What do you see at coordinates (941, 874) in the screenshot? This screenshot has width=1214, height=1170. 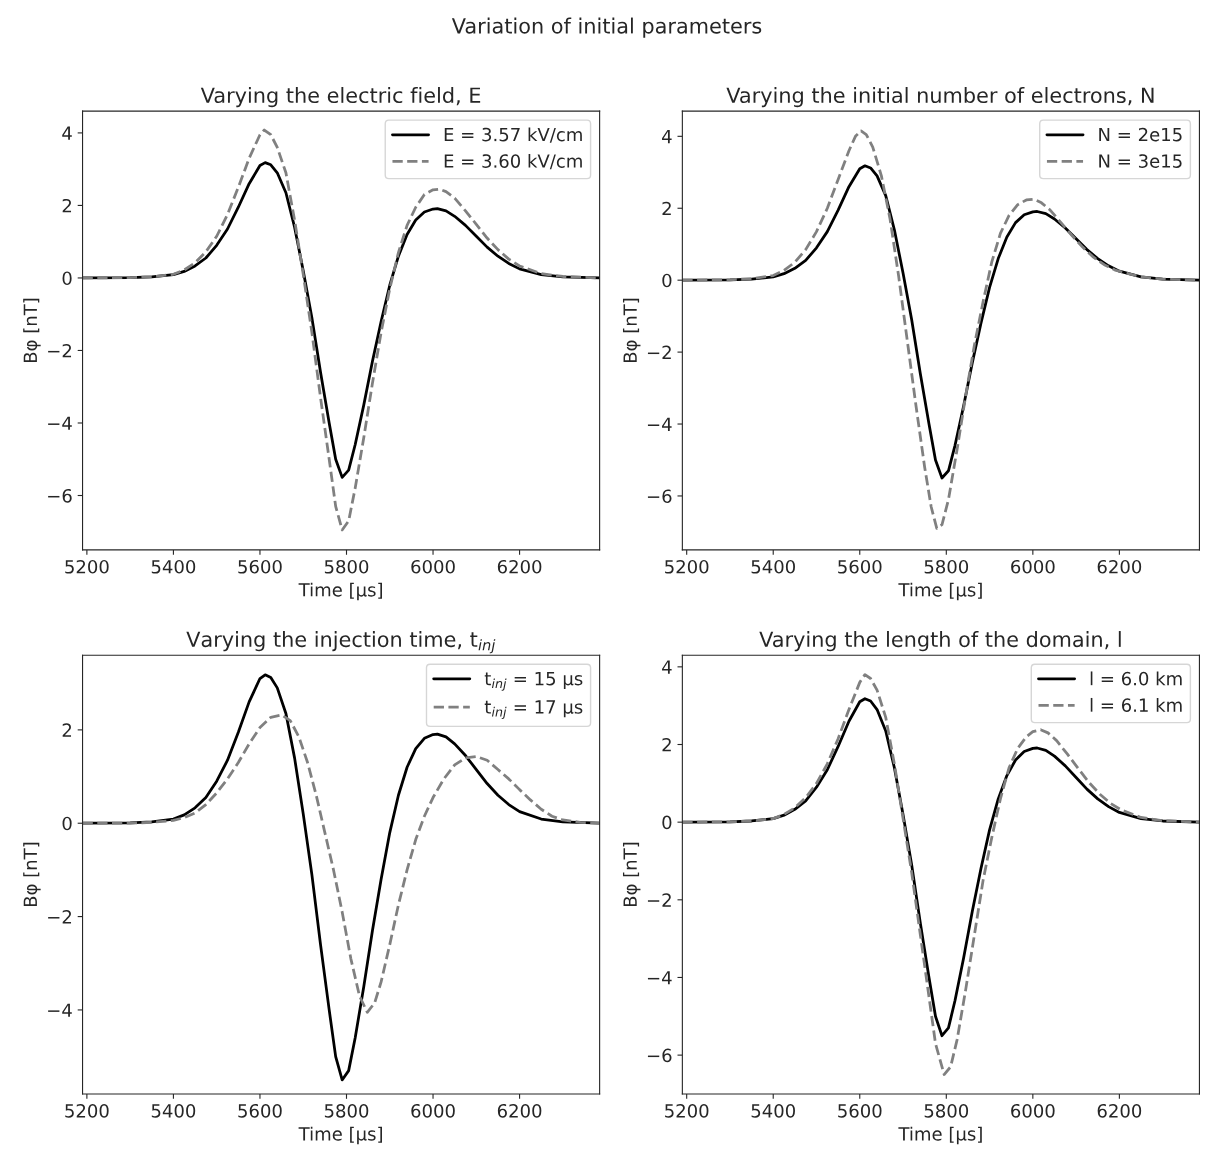 I see `line-series` at bounding box center [941, 874].